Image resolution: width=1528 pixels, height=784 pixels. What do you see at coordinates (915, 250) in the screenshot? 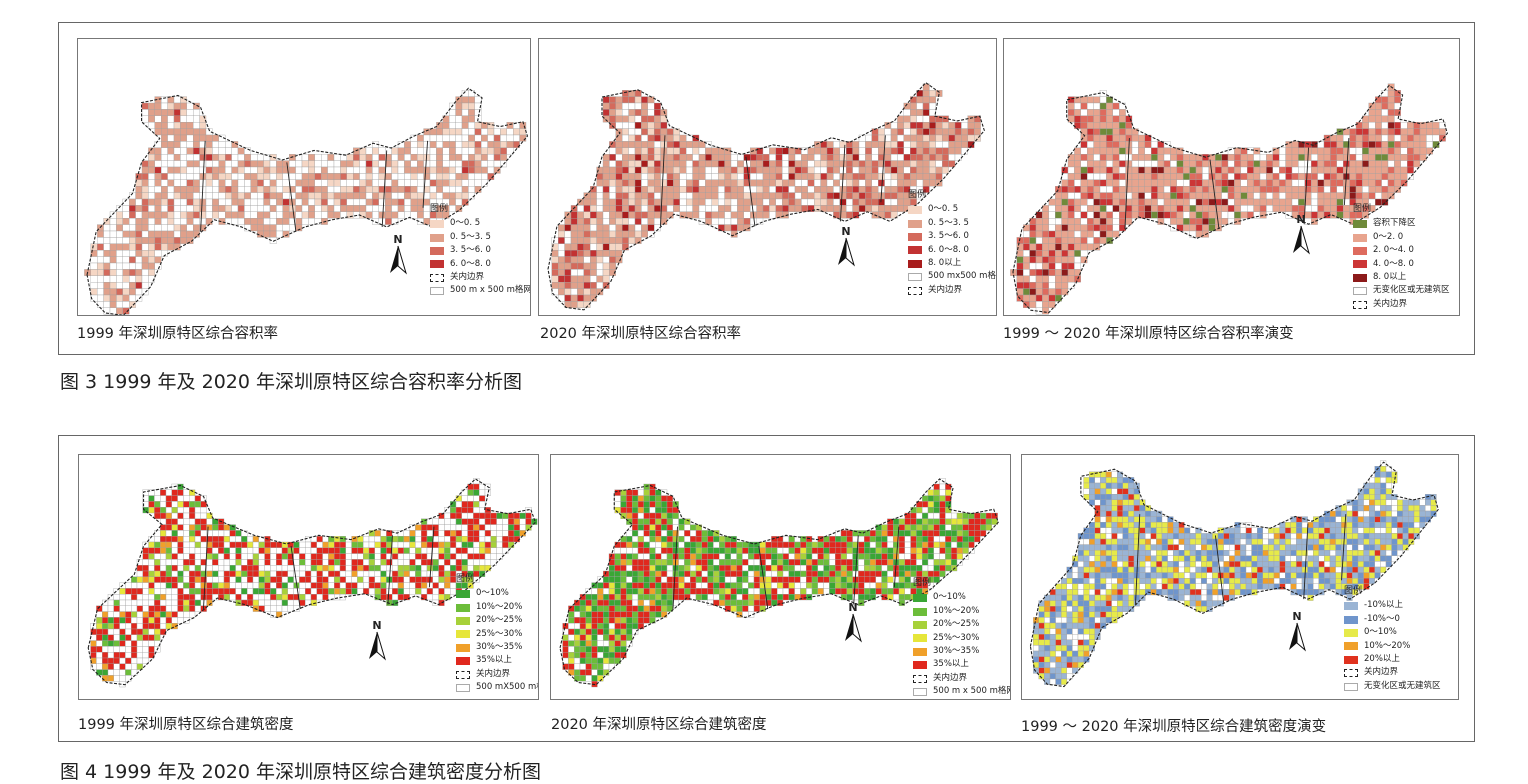
I see `legend-swatch` at bounding box center [915, 250].